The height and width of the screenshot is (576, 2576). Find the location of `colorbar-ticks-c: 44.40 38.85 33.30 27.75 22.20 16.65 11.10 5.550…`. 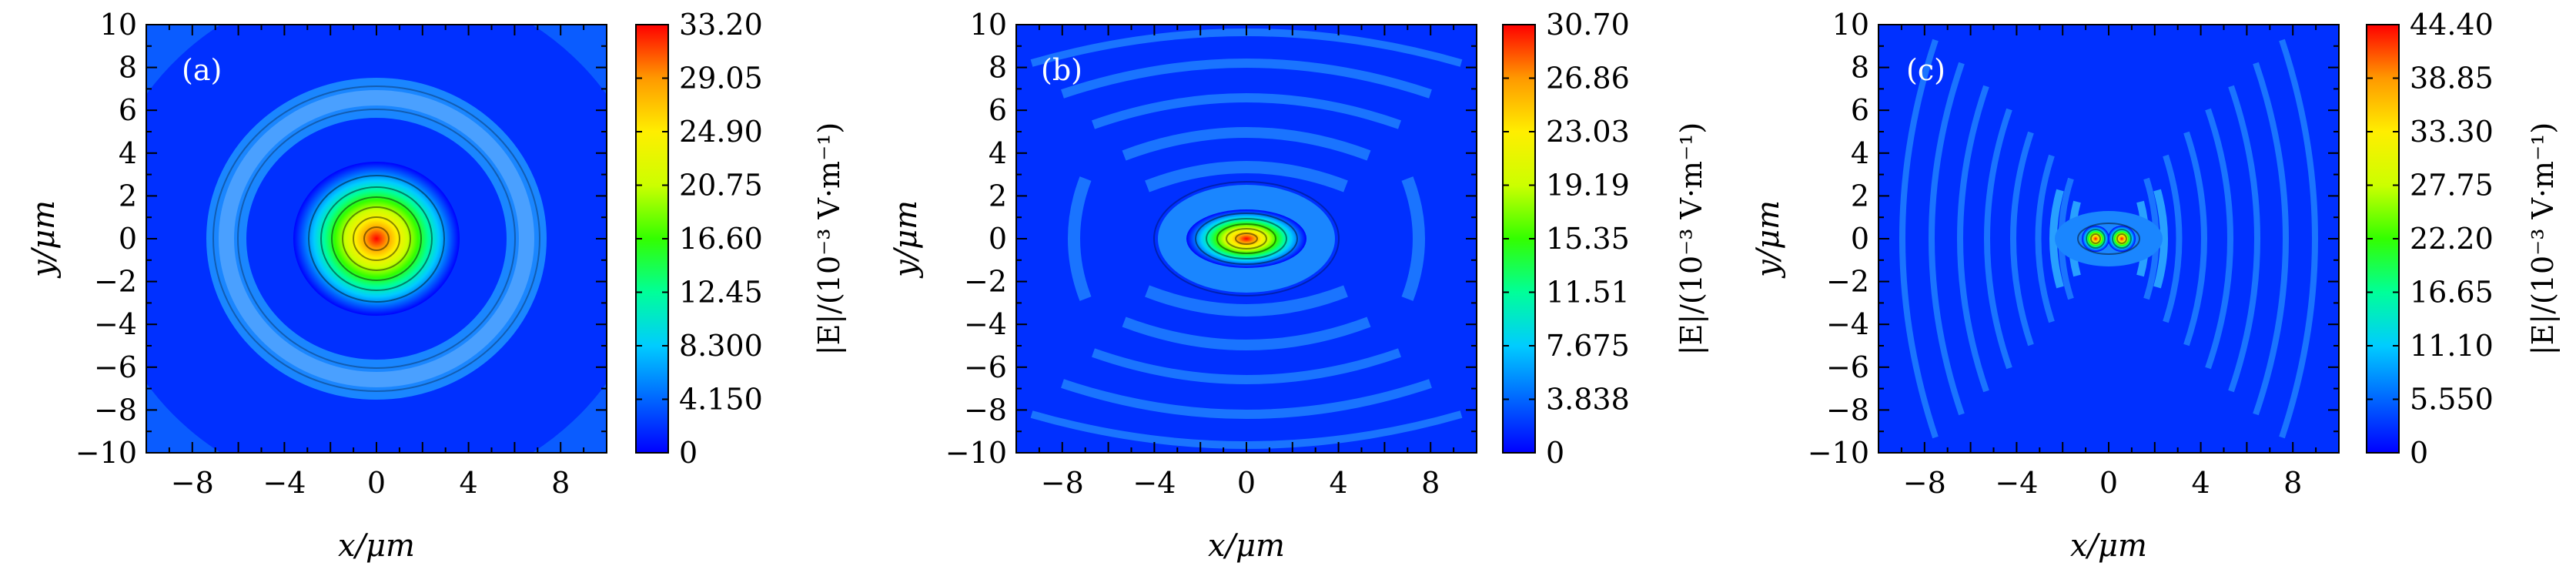

colorbar-ticks-c: 44.40 38.85 33.30 27.75 22.20 16.65 11.10 5.550… is located at coordinates (2431, 239).